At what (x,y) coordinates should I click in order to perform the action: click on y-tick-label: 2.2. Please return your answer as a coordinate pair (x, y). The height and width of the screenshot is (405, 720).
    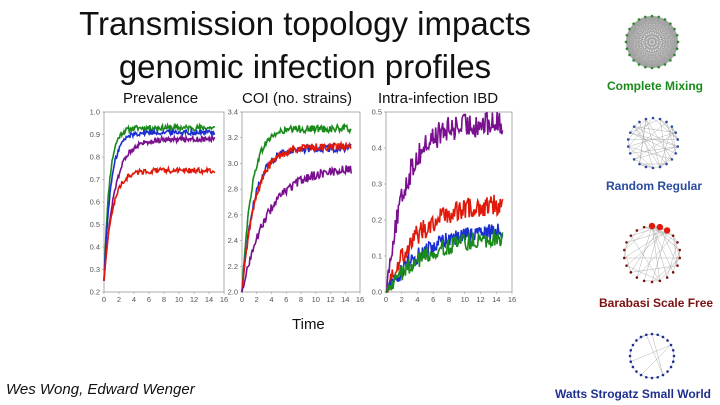
    Looking at the image, I should click on (233, 266).